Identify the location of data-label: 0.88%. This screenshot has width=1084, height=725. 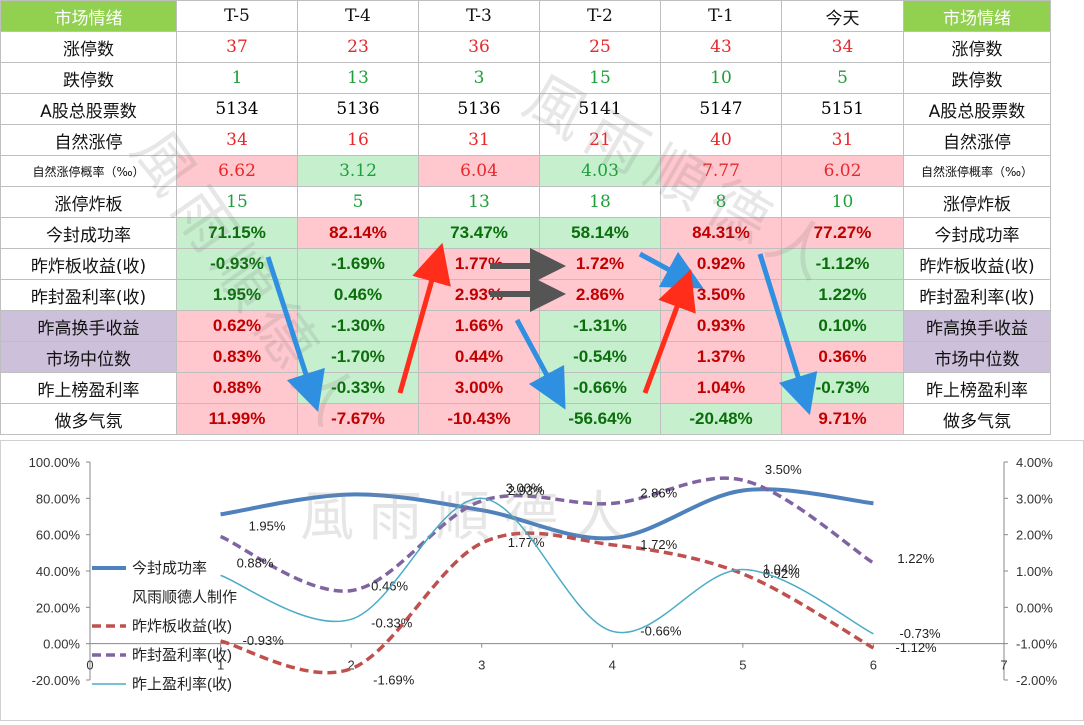
(255, 562).